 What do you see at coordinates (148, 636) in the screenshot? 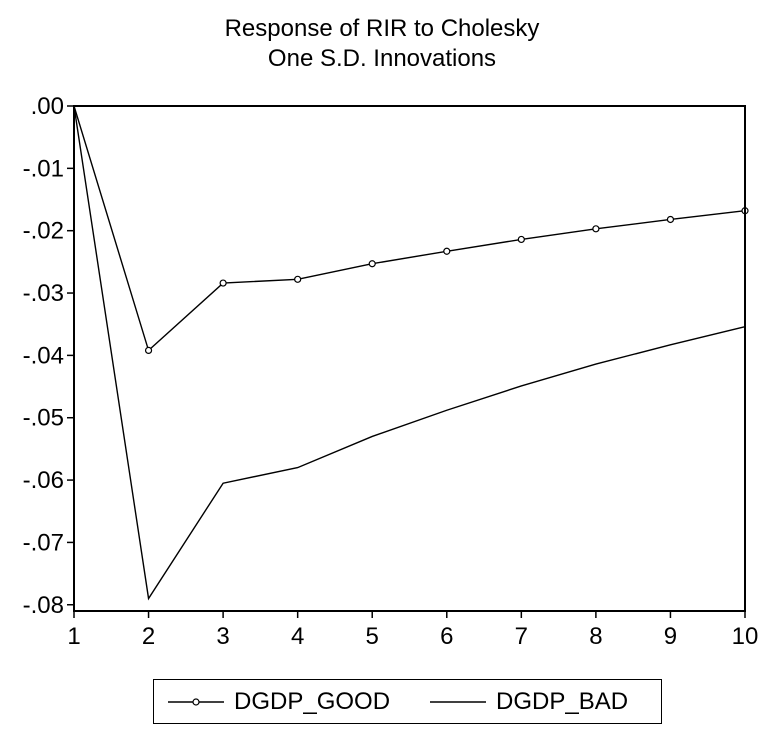
I see `x-tick-label: 2` at bounding box center [148, 636].